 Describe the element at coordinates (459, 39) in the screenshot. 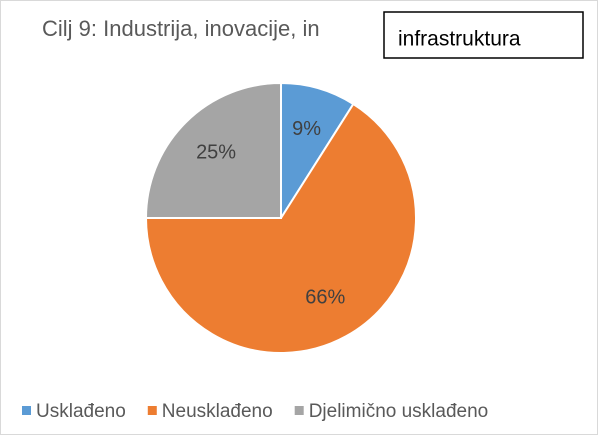

I see `annotation: infrastruktura` at that location.